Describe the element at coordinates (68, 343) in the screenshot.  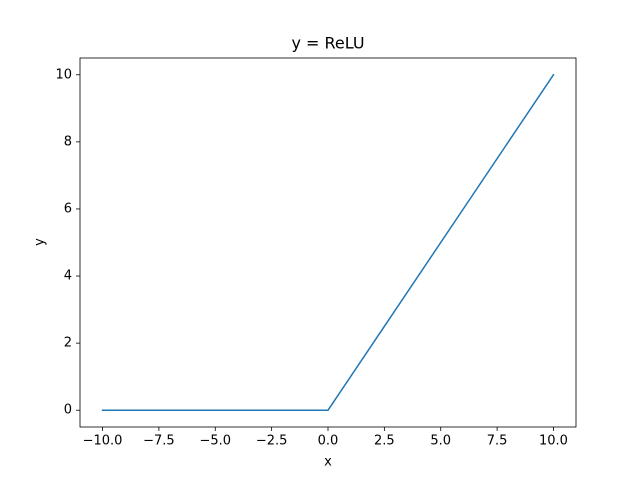
I see `y-tick-label: 2` at that location.